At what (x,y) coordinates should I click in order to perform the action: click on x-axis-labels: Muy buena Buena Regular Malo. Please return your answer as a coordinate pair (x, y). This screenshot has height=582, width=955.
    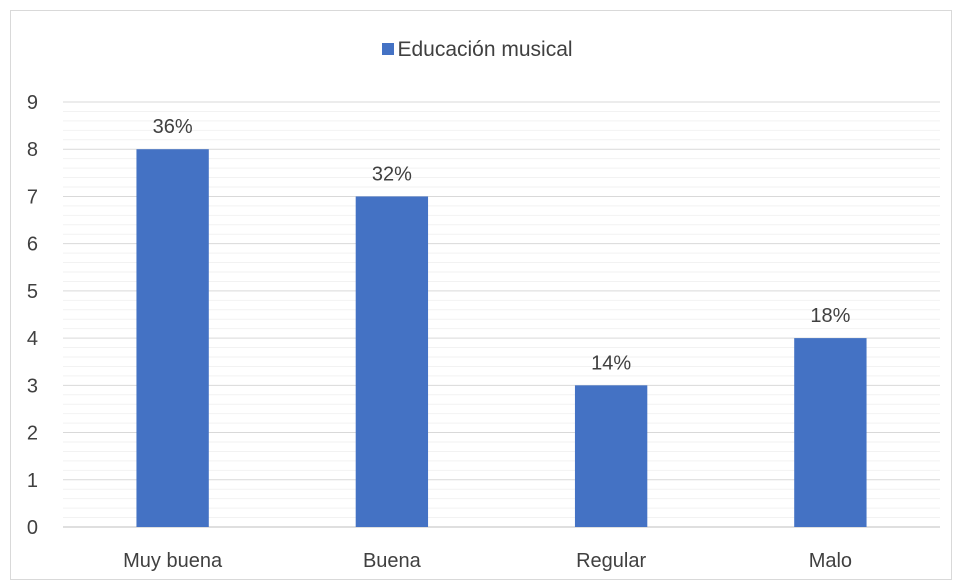
    Looking at the image, I should click on (487, 561).